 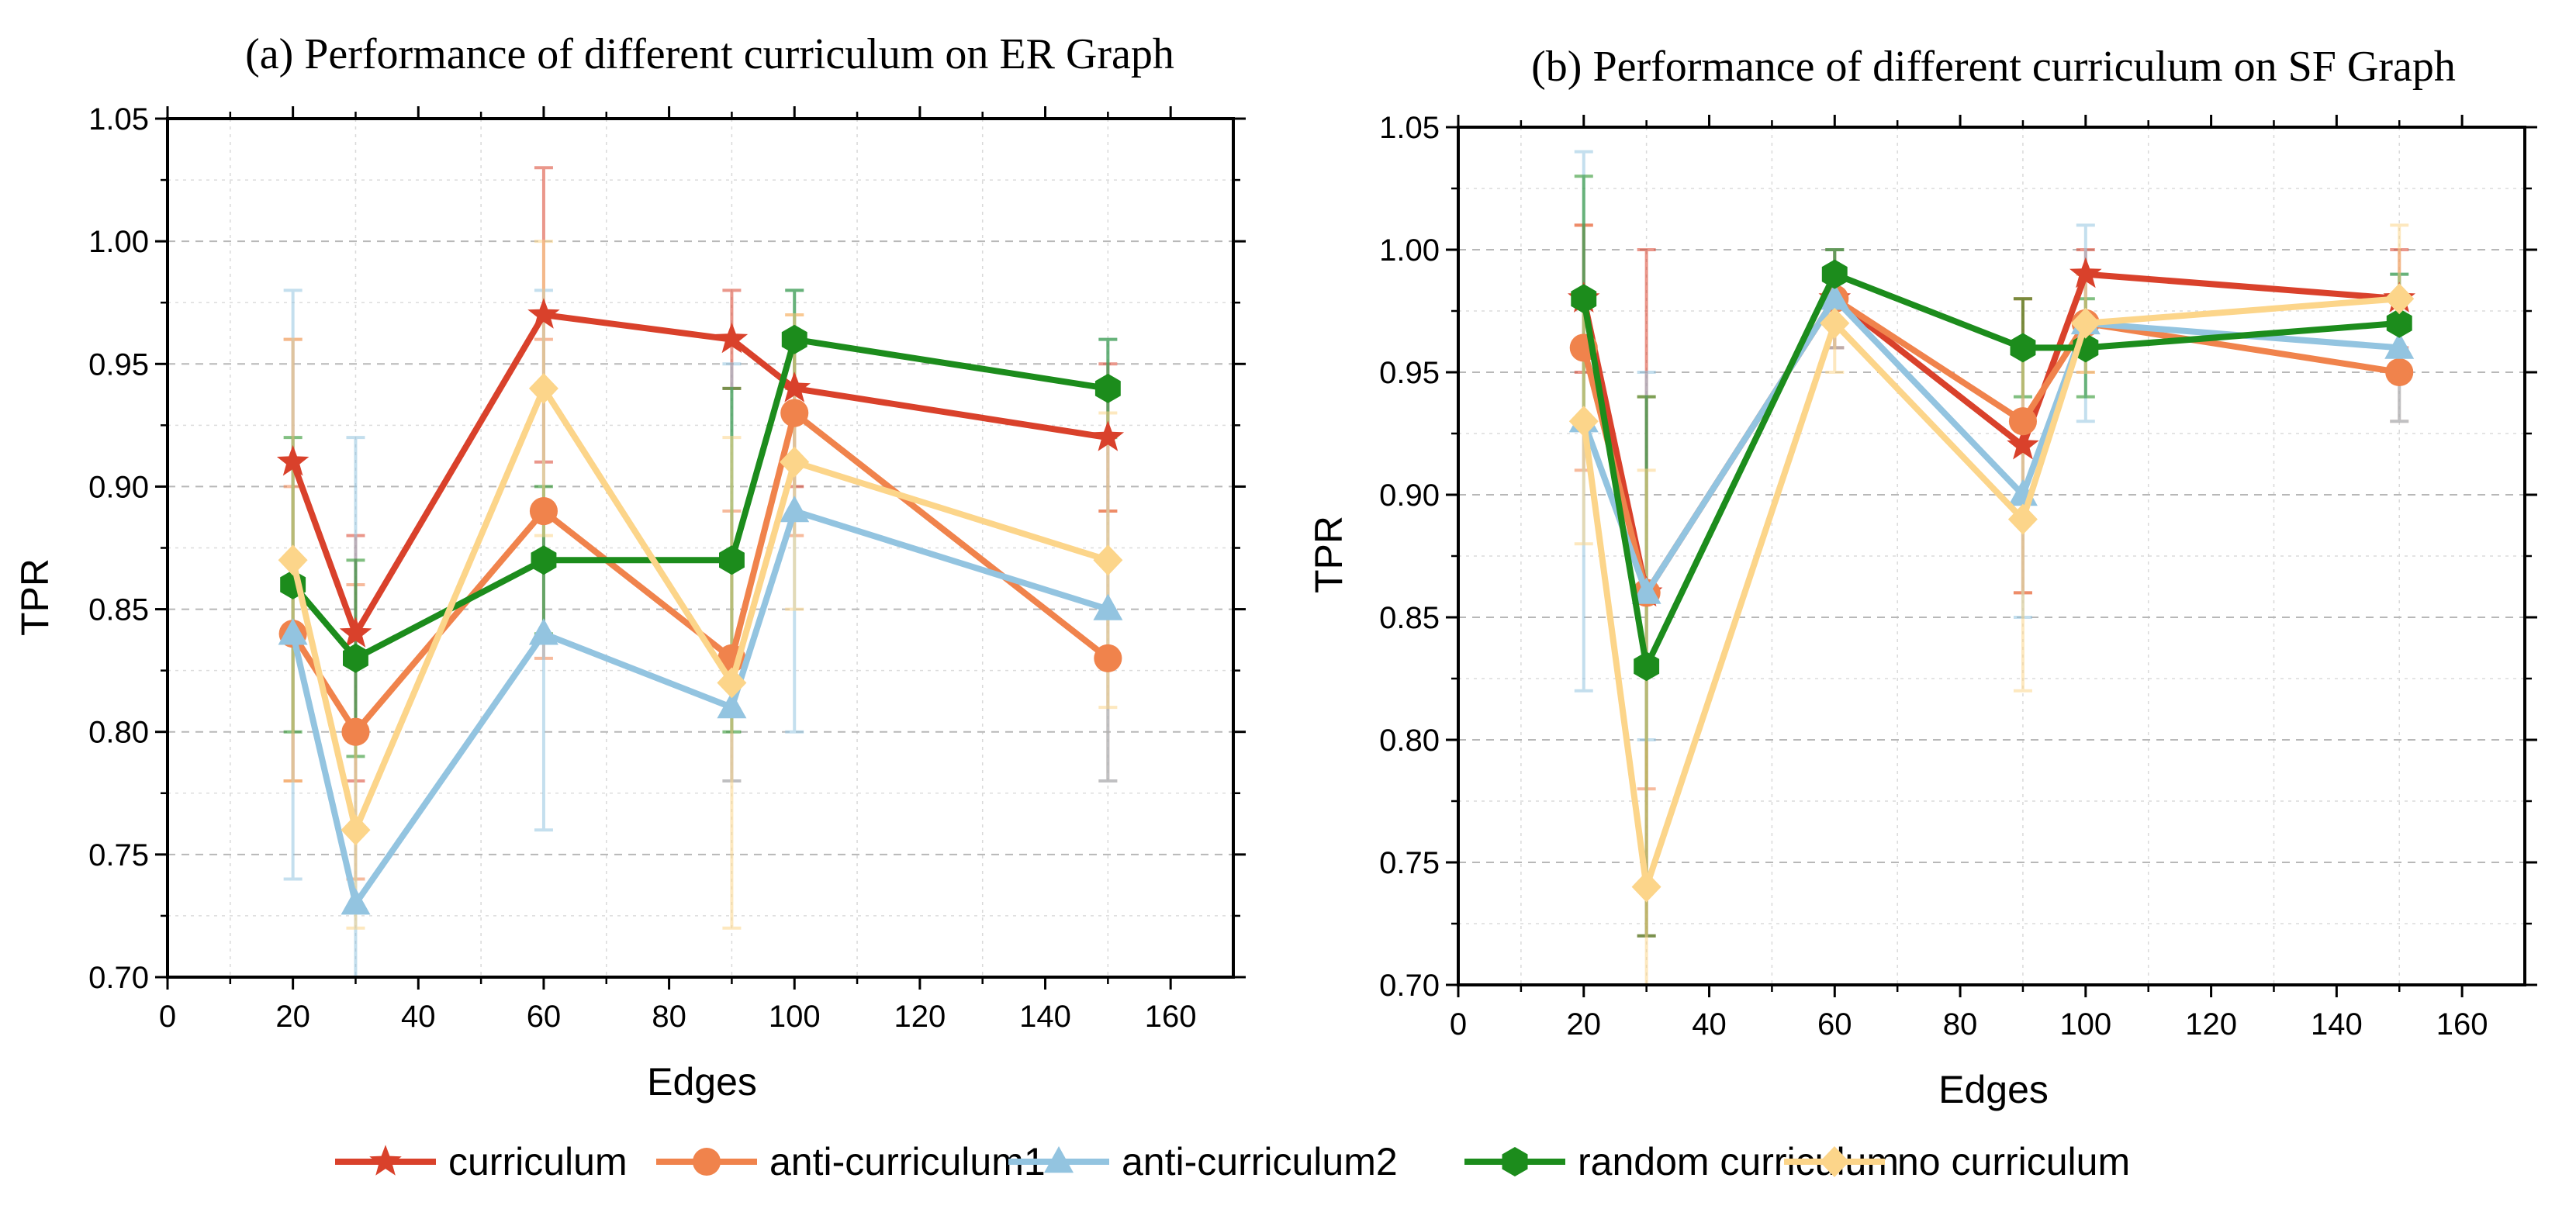 I want to click on series-random-curriculum, so click(x=1991, y=470).